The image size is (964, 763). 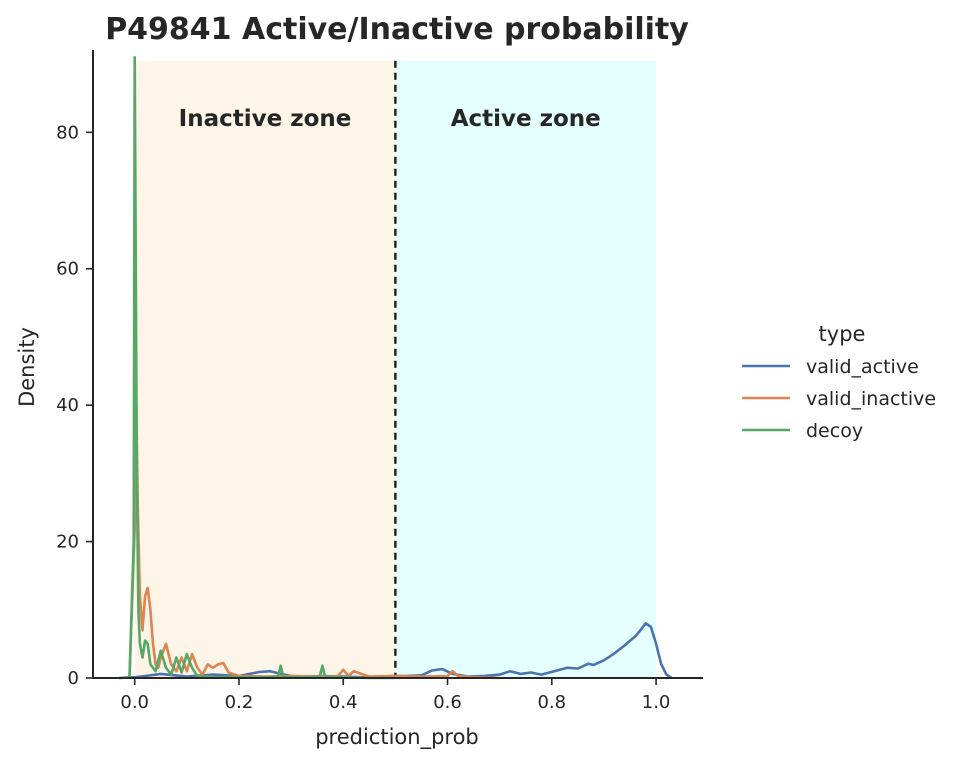 What do you see at coordinates (134, 702) in the screenshot?
I see `x-tick-label: 0.0` at bounding box center [134, 702].